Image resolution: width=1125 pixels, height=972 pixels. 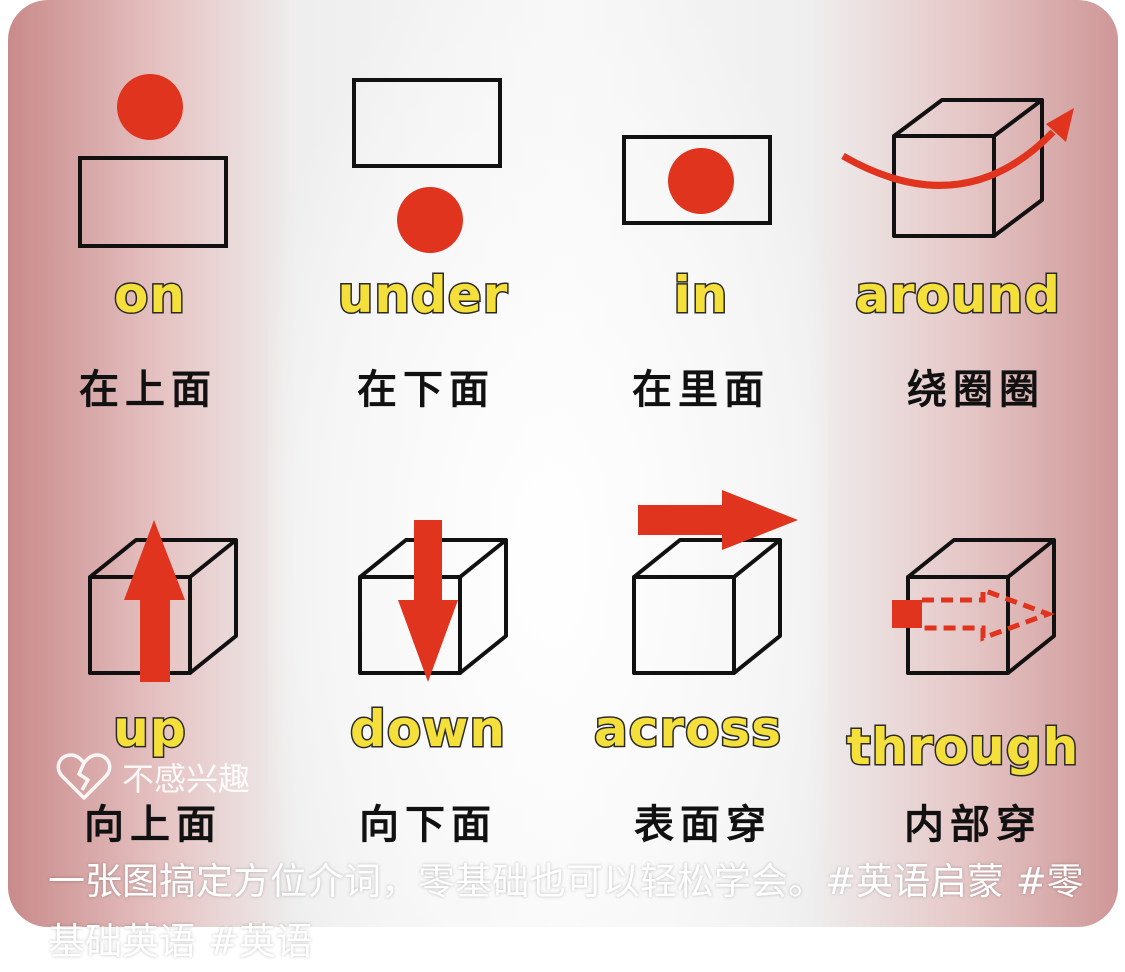 I want to click on translation-through: 内部穿, so click(x=973, y=825).